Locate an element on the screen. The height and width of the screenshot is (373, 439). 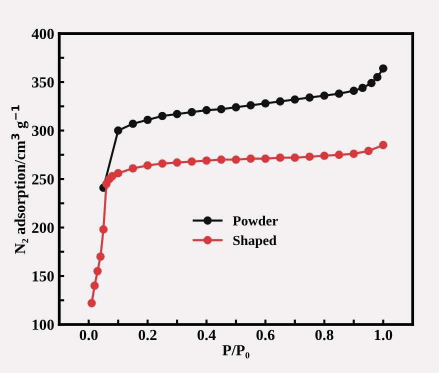
y-tick-label: 250 is located at coordinates (43, 179).